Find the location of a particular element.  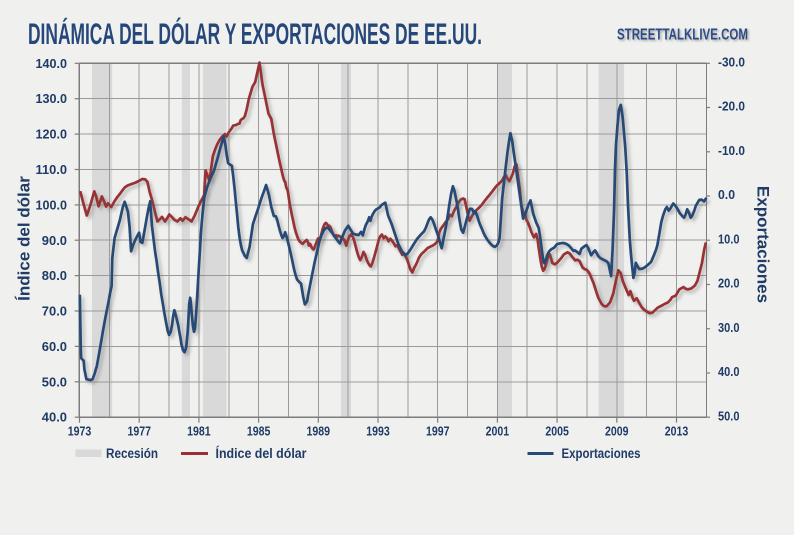

svg-text: 0.0 is located at coordinates (726, 194).